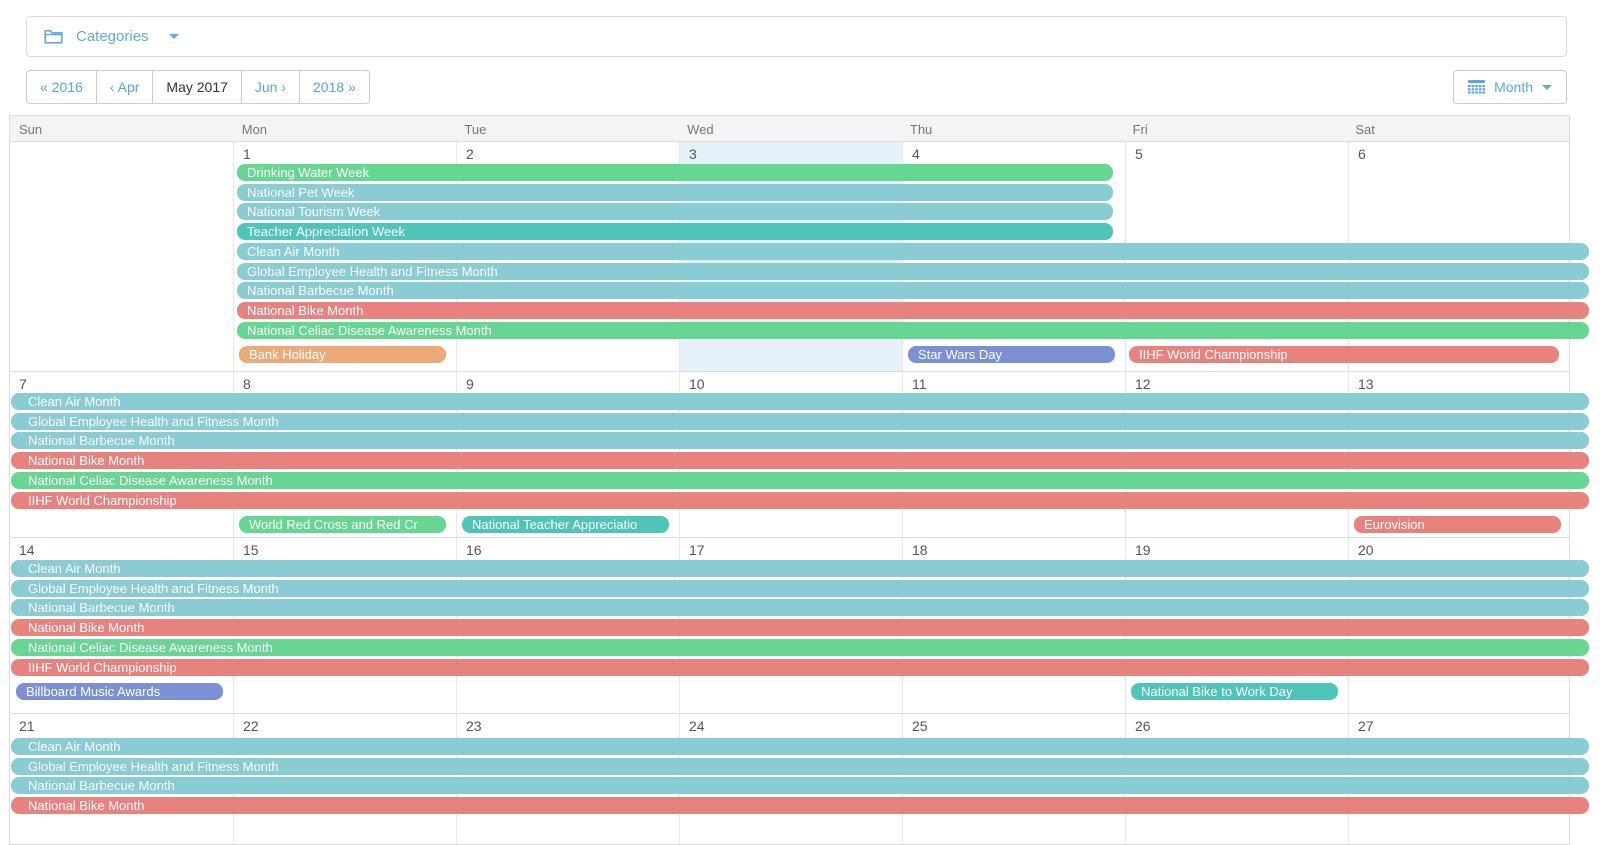 This screenshot has width=1605, height=845. What do you see at coordinates (916, 154) in the screenshot?
I see `day-number: 4` at bounding box center [916, 154].